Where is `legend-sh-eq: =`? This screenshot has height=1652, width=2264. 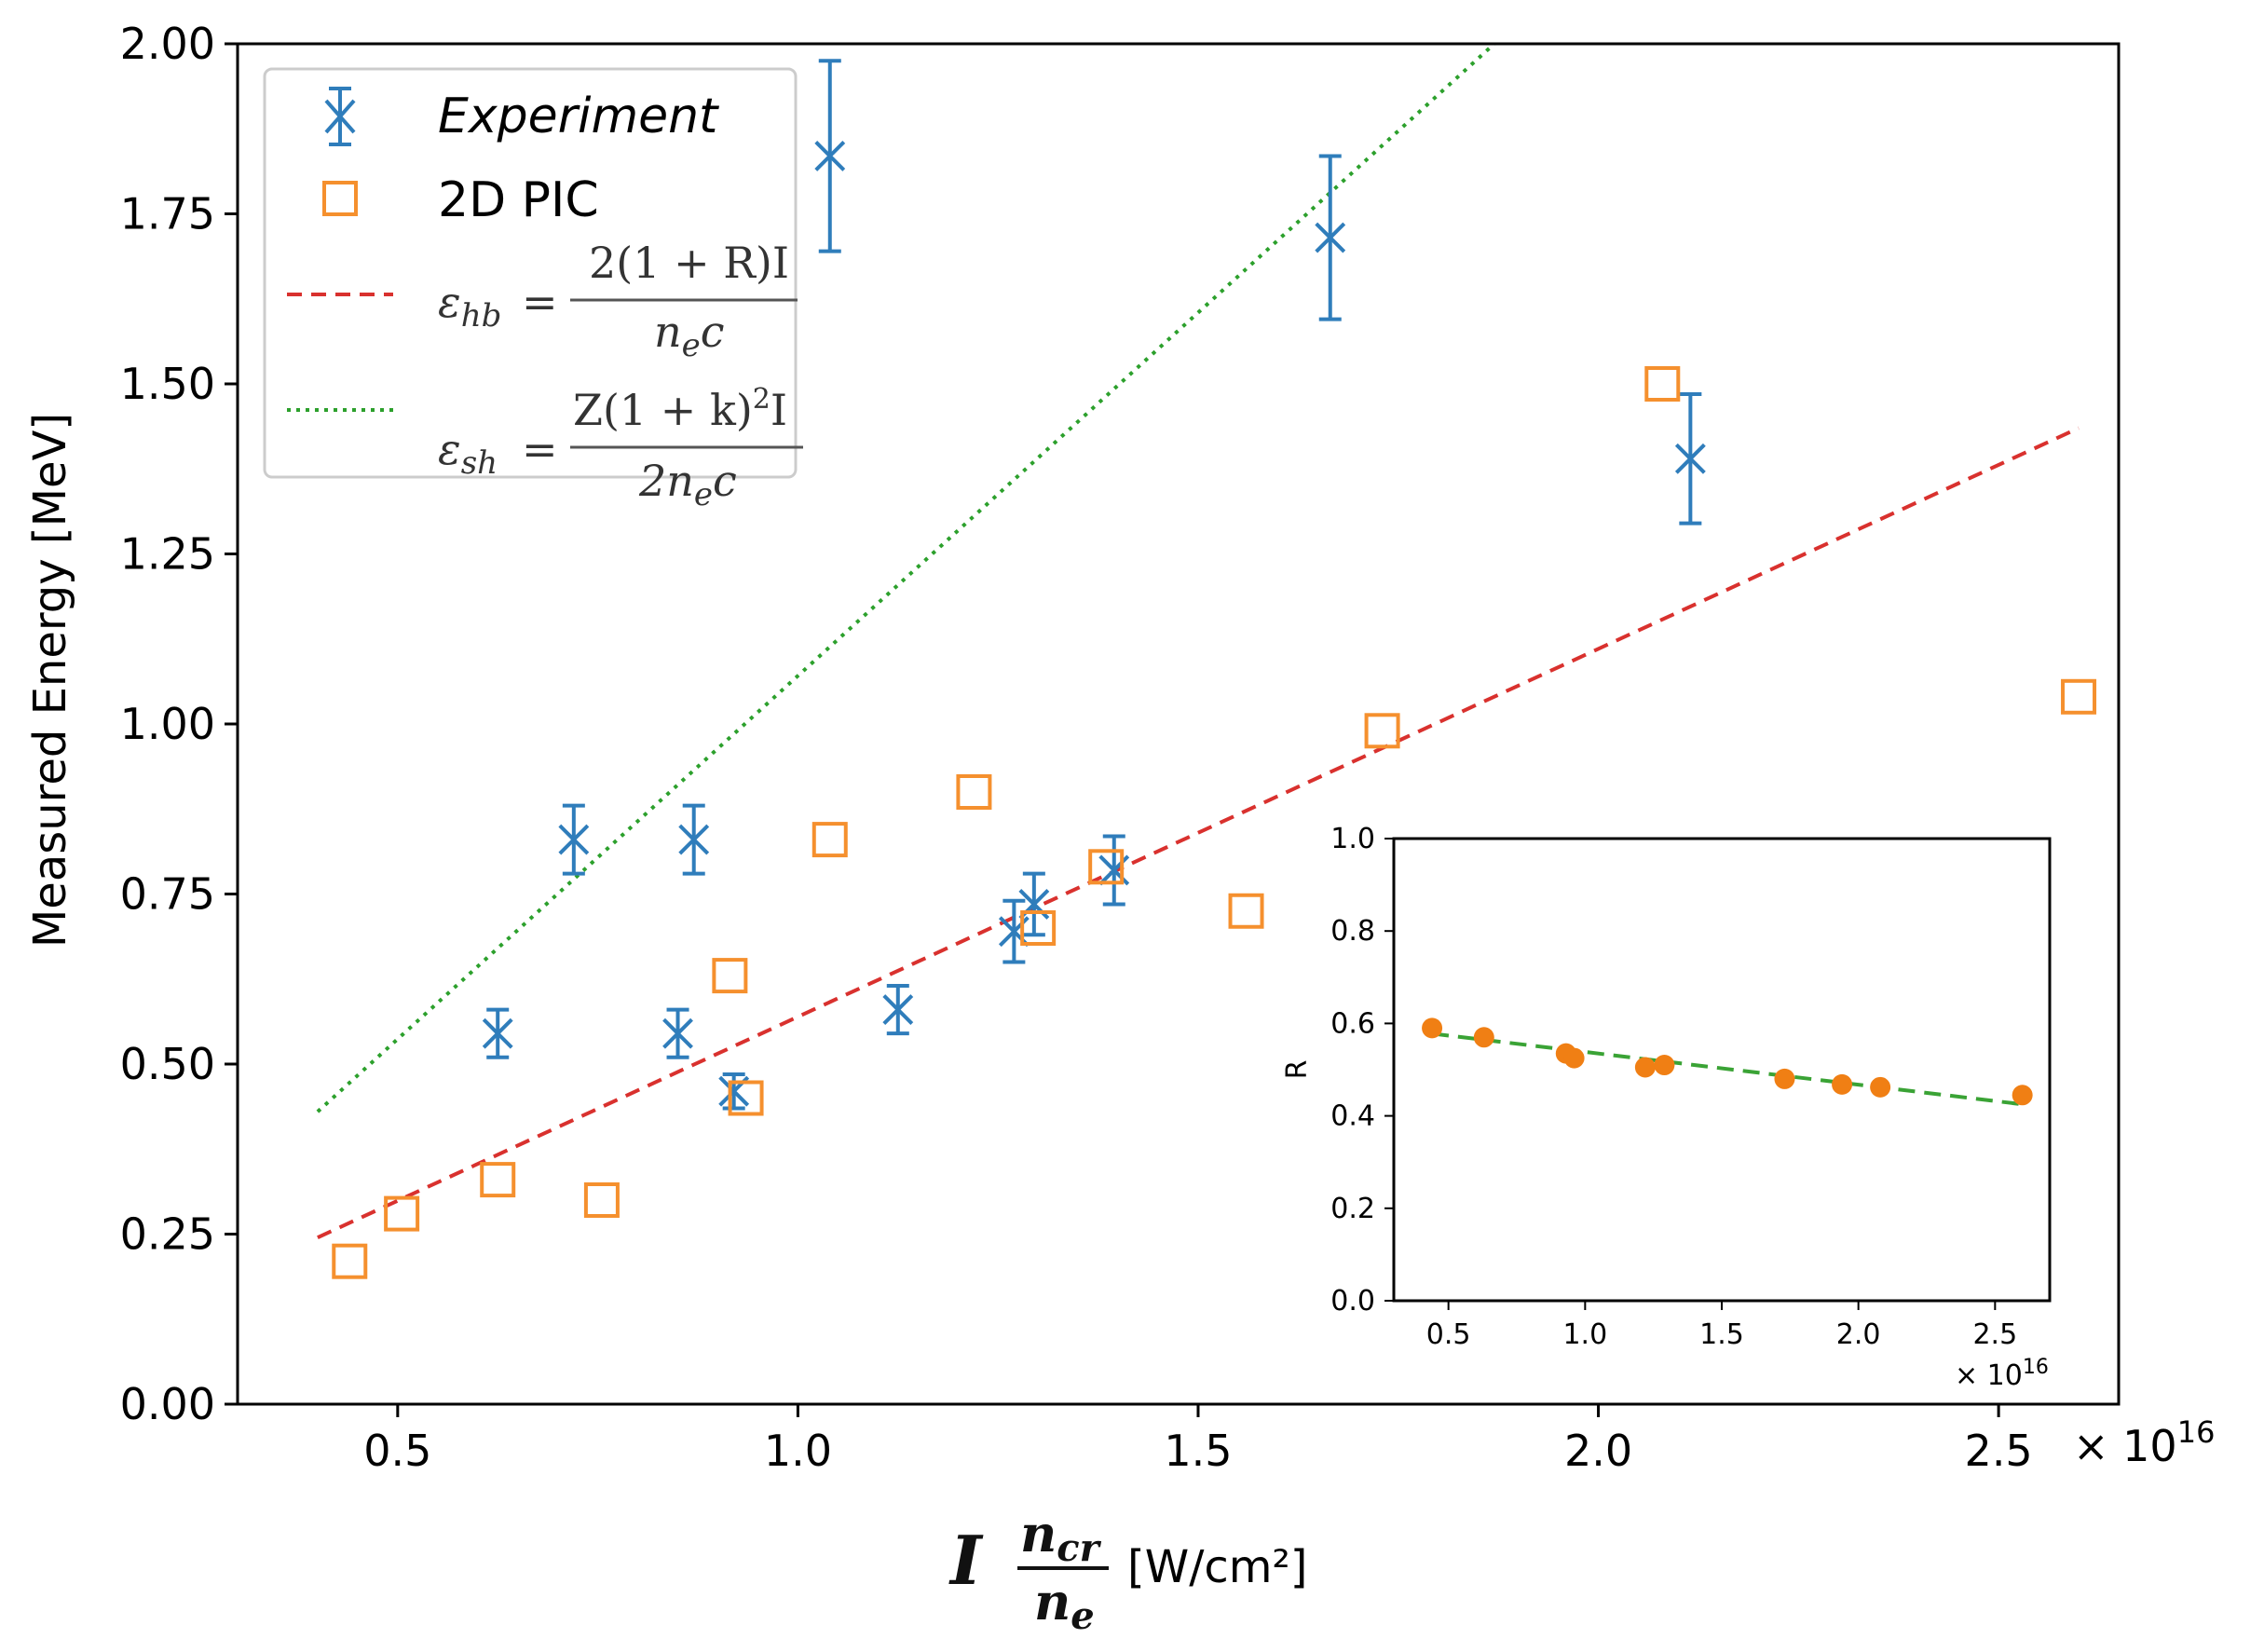 legend-sh-eq: = is located at coordinates (540, 449).